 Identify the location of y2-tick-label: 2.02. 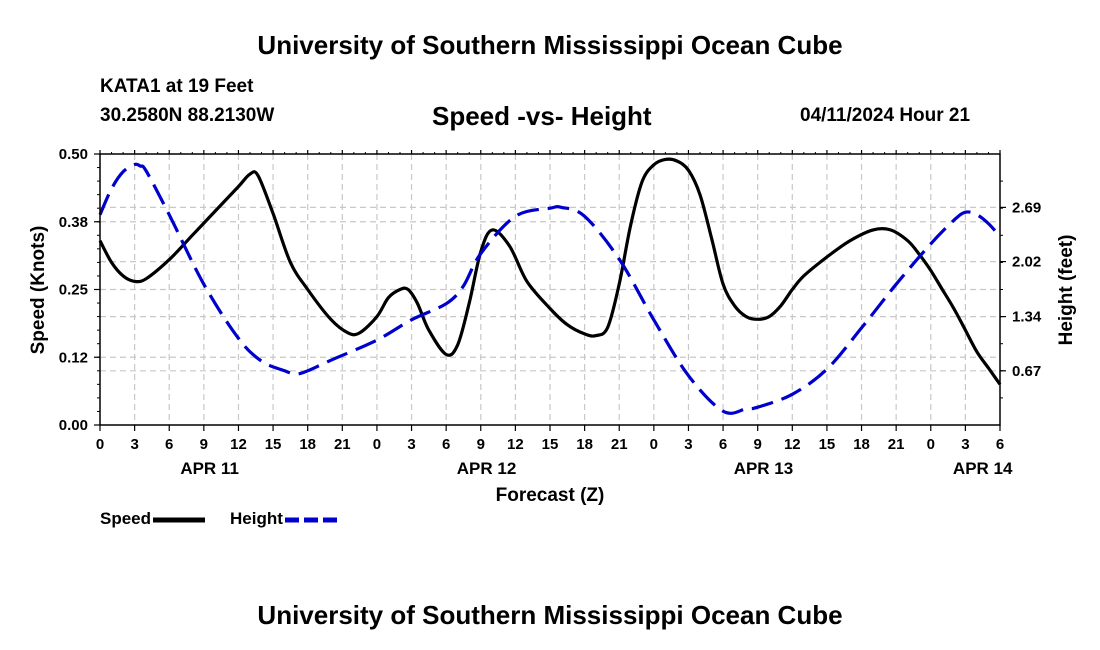
(1026, 262).